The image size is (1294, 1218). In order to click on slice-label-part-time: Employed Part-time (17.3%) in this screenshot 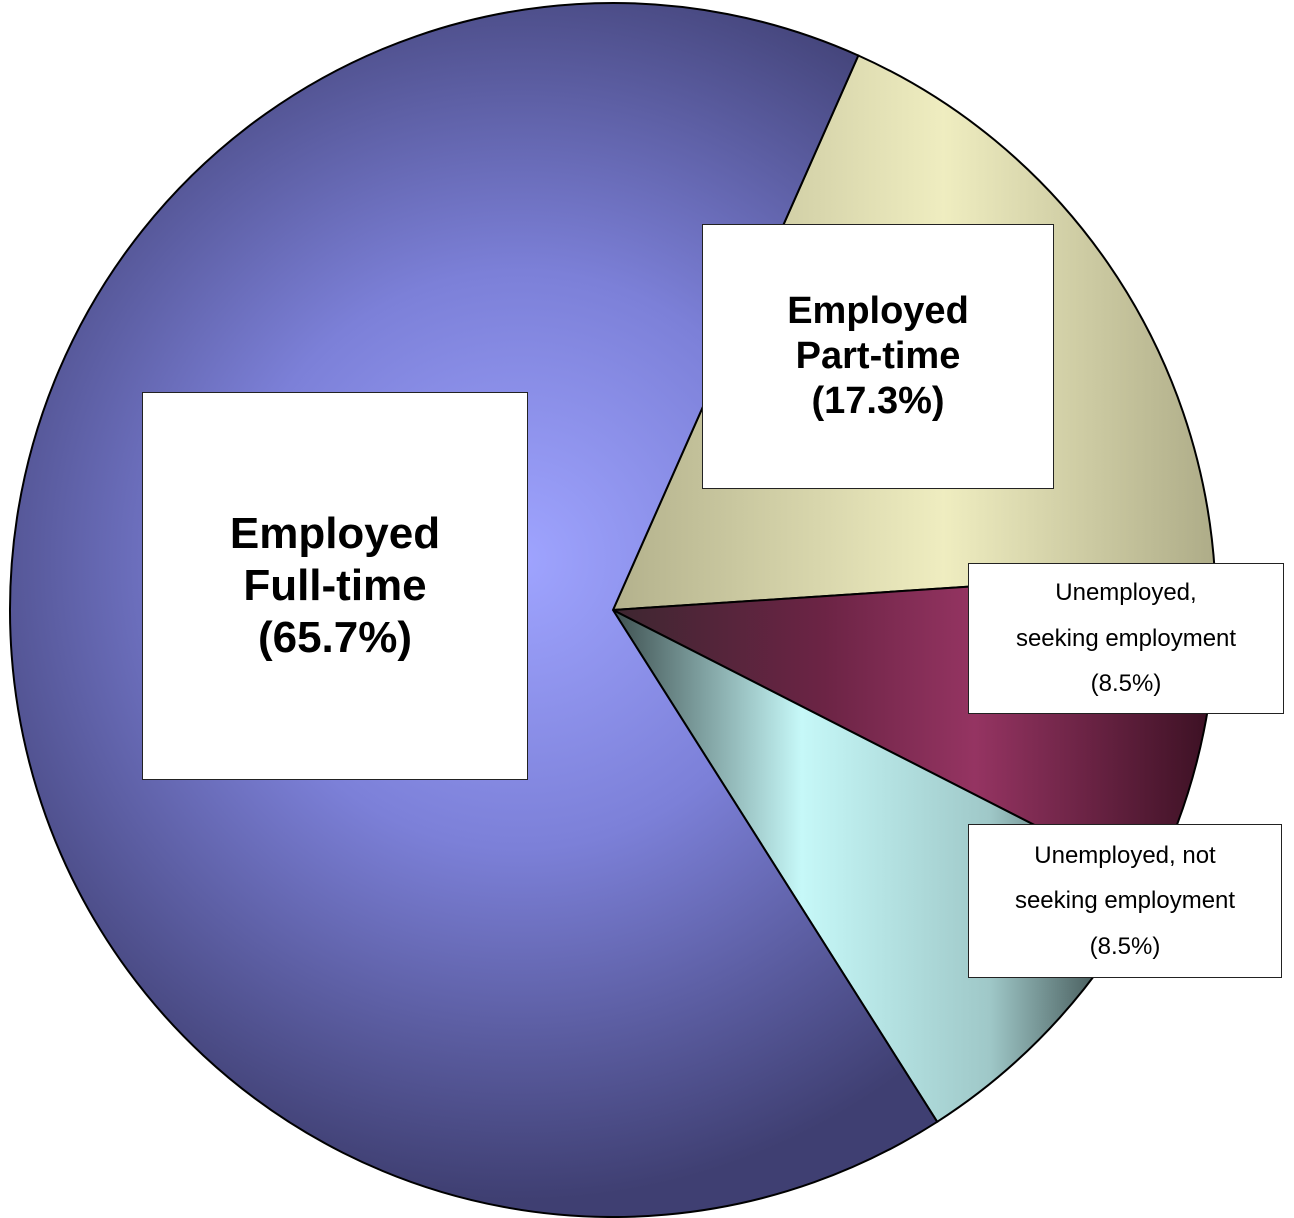, I will do `click(878, 356)`.